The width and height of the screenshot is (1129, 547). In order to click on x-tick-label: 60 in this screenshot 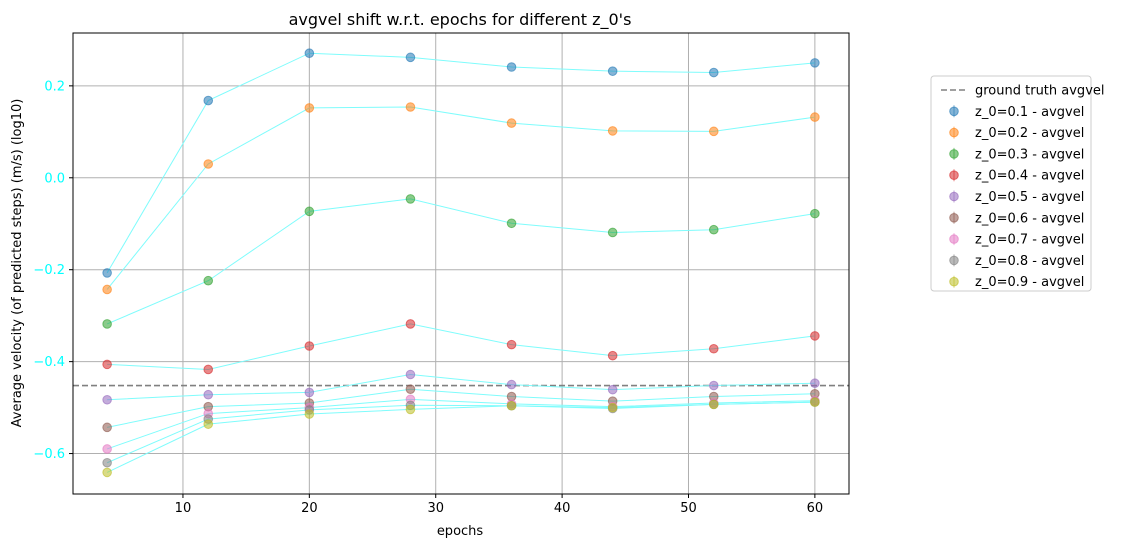, I will do `click(815, 508)`.